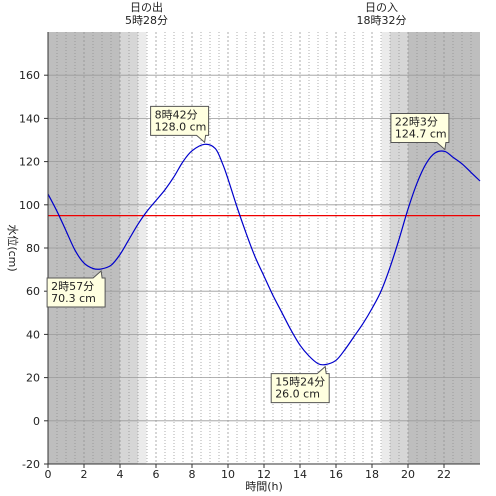 This screenshot has height=496, width=496. I want to click on x-tick-label: 0, so click(48, 474).